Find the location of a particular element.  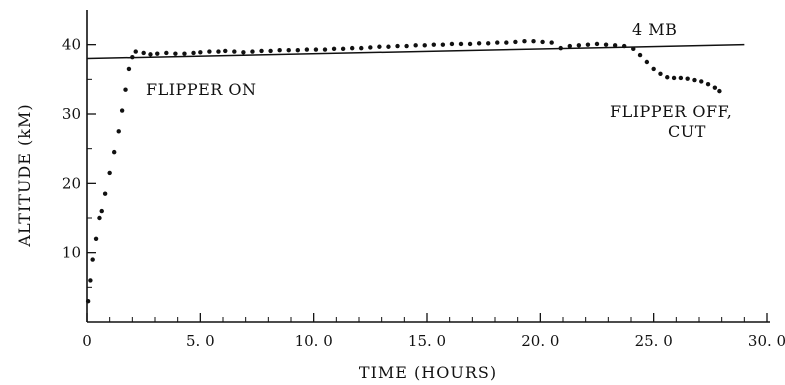

x-tick-label: 0 is located at coordinates (87, 341).